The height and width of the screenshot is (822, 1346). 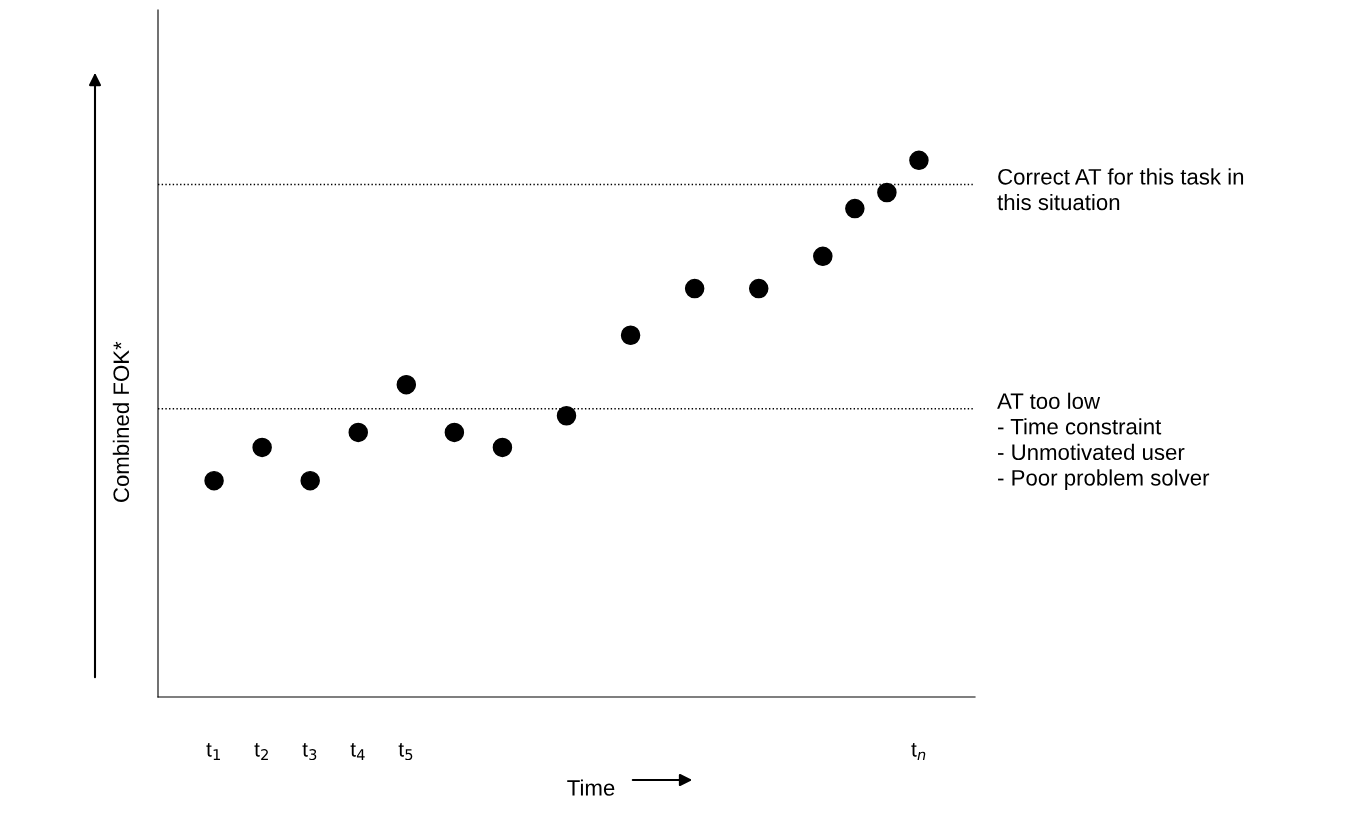 What do you see at coordinates (213, 751) in the screenshot?
I see `x-tick-label: t$_{1}$` at bounding box center [213, 751].